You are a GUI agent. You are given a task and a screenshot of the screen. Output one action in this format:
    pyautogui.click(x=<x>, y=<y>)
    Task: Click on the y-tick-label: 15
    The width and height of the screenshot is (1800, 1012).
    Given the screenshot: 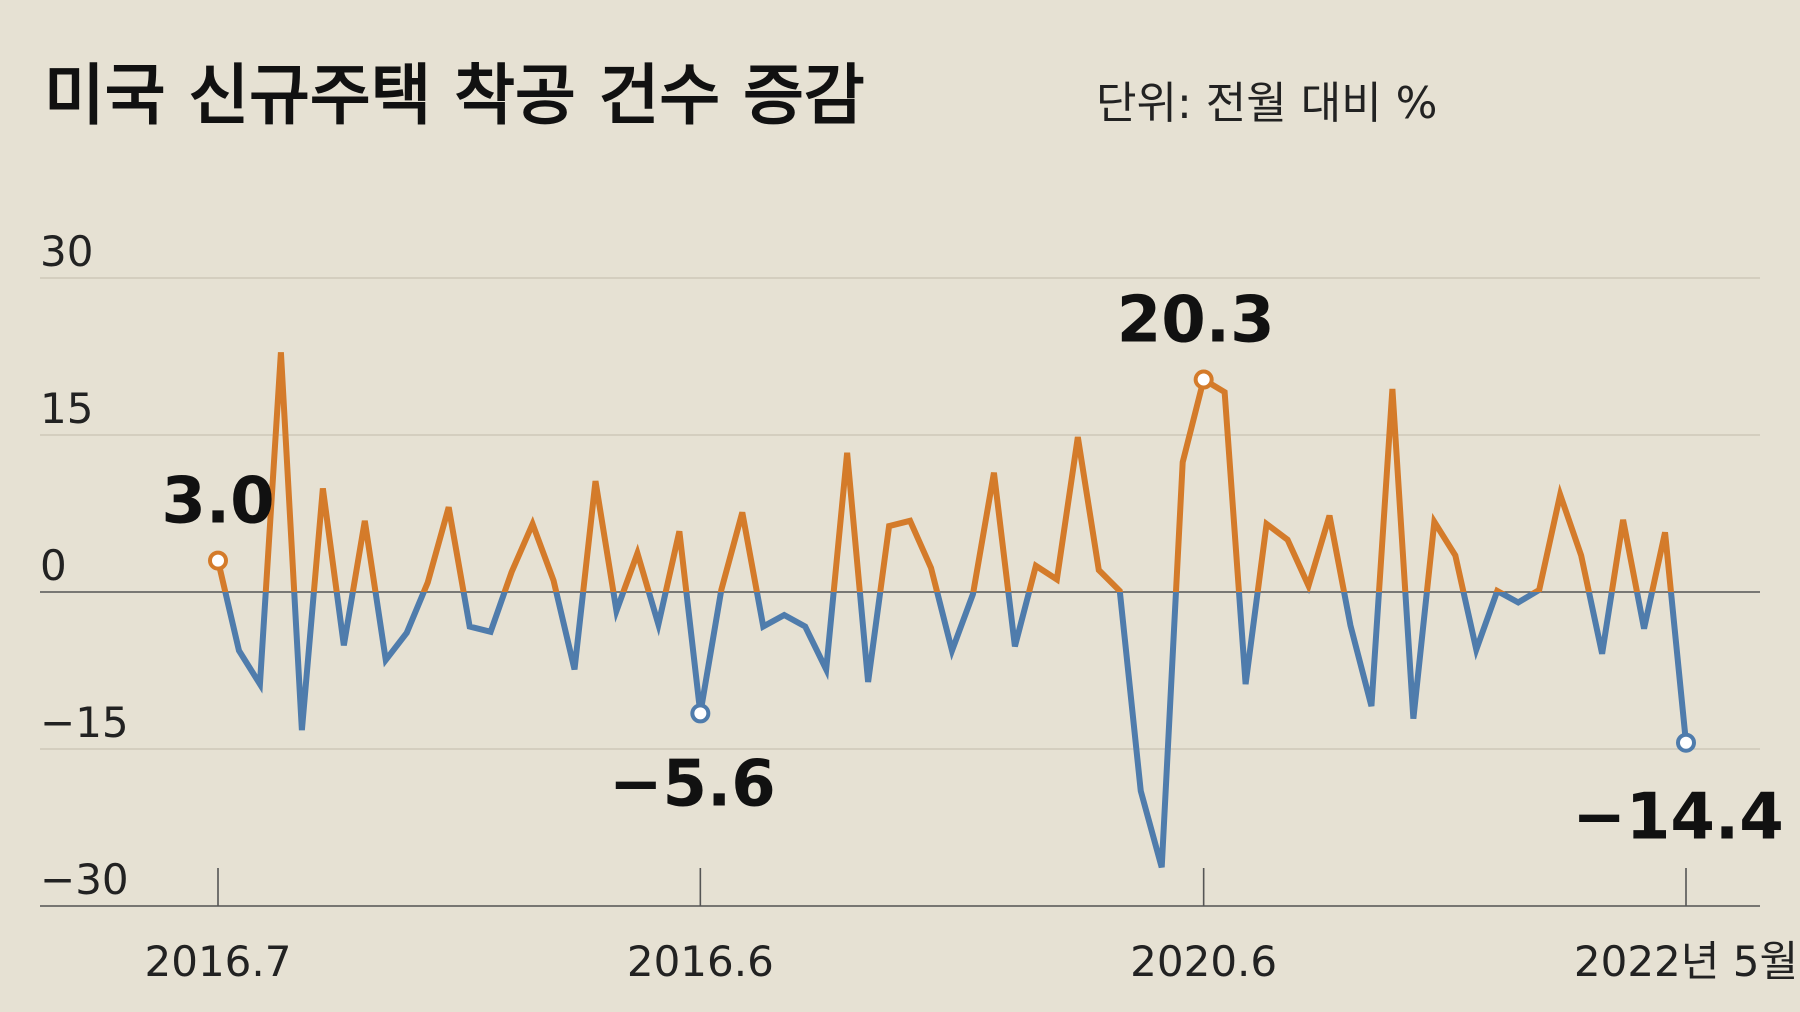 What is the action you would take?
    pyautogui.click(x=66, y=408)
    